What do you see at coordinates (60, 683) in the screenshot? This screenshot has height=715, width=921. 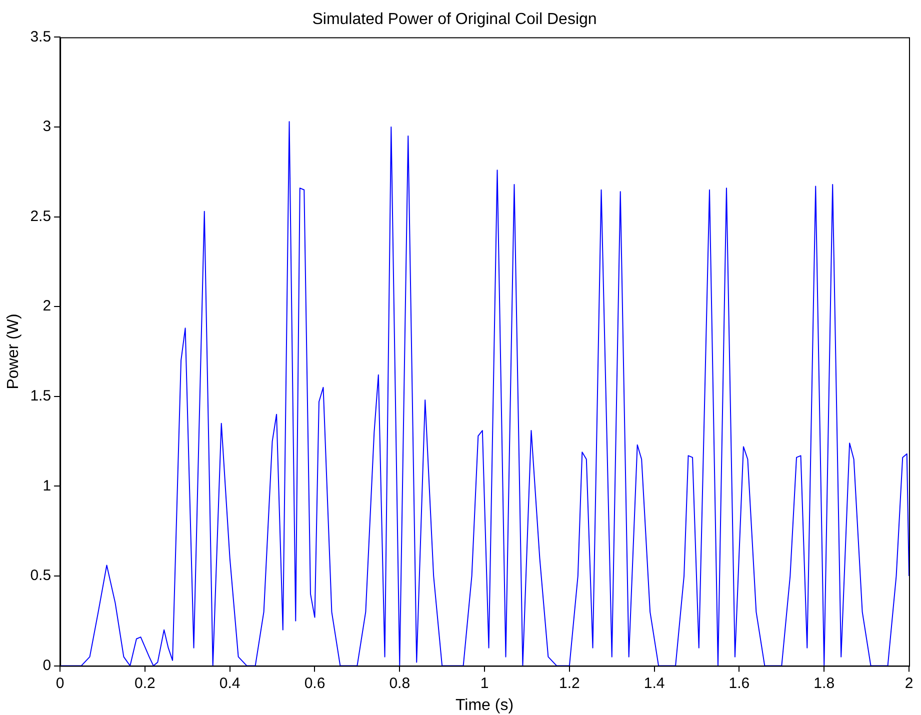 I see `x-tick-label: 0` at bounding box center [60, 683].